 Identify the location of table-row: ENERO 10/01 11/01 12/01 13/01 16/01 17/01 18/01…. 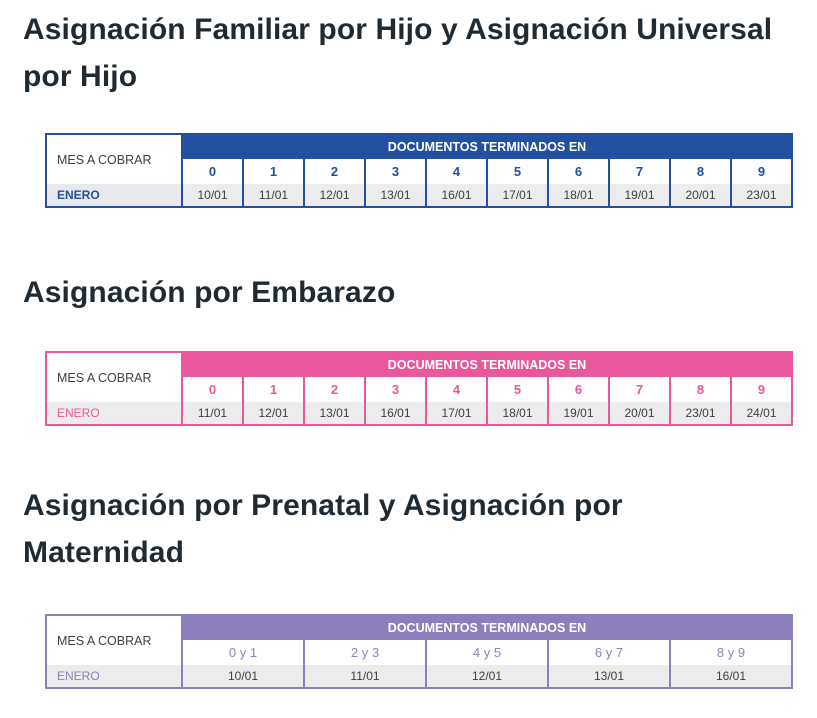
(419, 195).